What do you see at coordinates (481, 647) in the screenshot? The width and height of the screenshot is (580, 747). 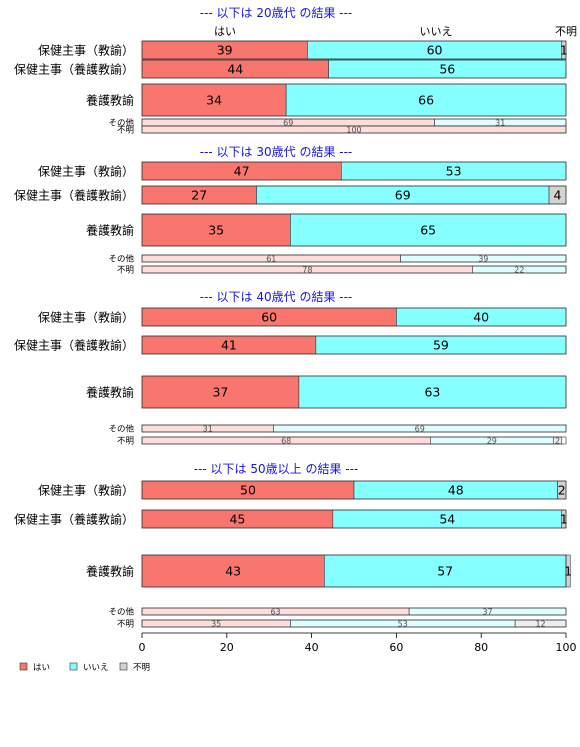 I see `x-tick-label: 80` at bounding box center [481, 647].